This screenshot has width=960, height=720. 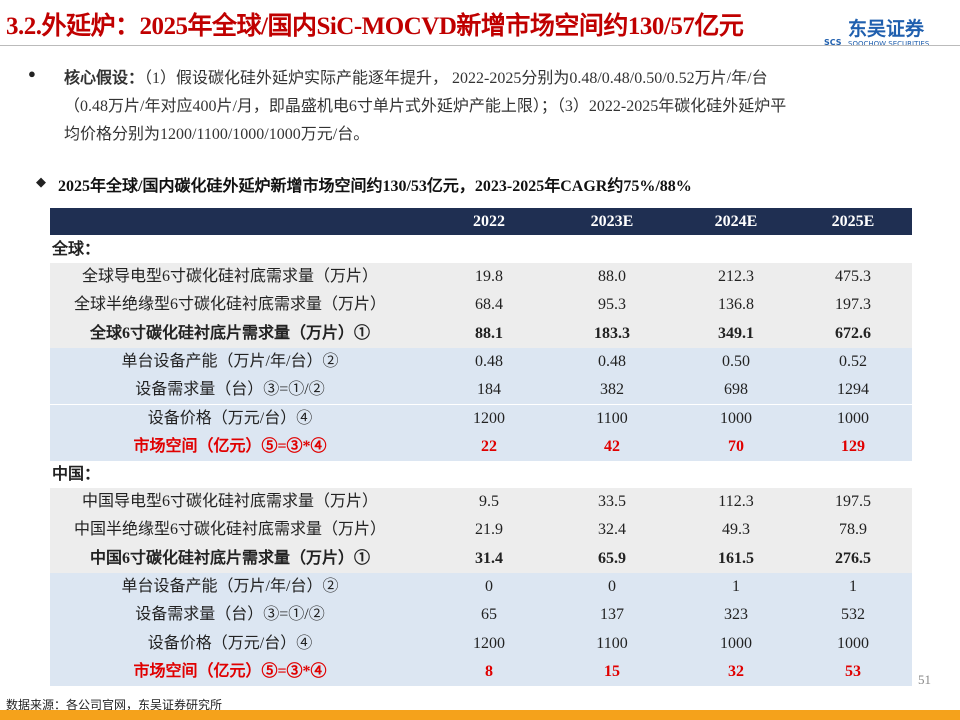 What do you see at coordinates (612, 276) in the screenshot?
I see `cell-value: 88.0` at bounding box center [612, 276].